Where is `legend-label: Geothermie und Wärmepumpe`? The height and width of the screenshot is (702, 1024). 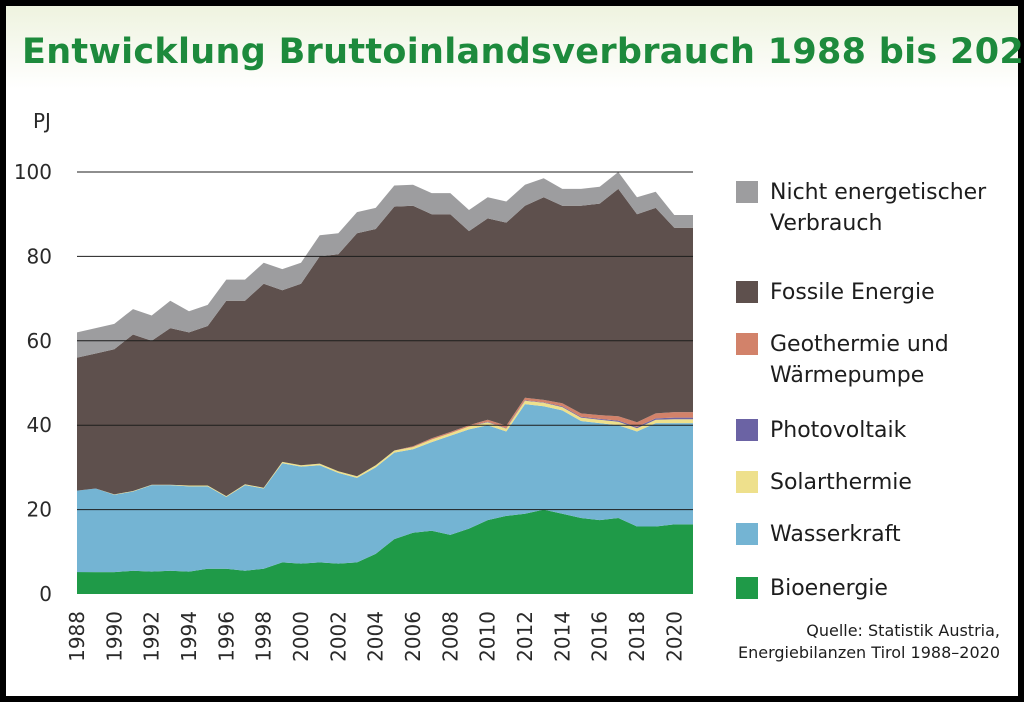 legend-label: Geothermie und Wärmepumpe is located at coordinates (859, 360).